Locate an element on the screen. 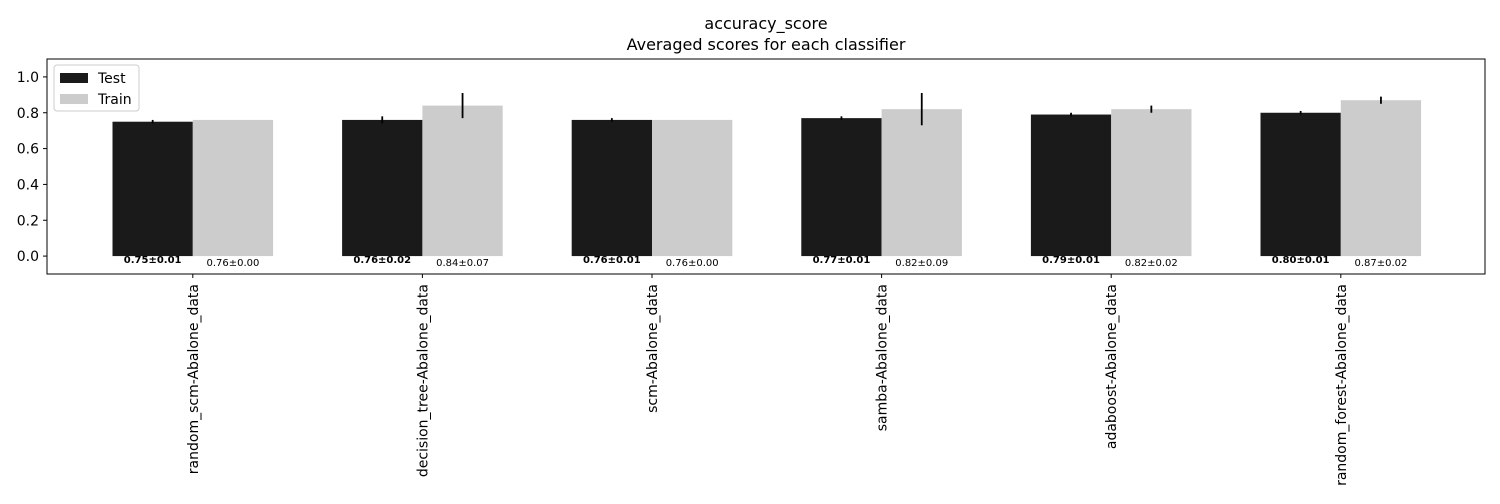  chart-title: accuracy_score is located at coordinates (765, 24).